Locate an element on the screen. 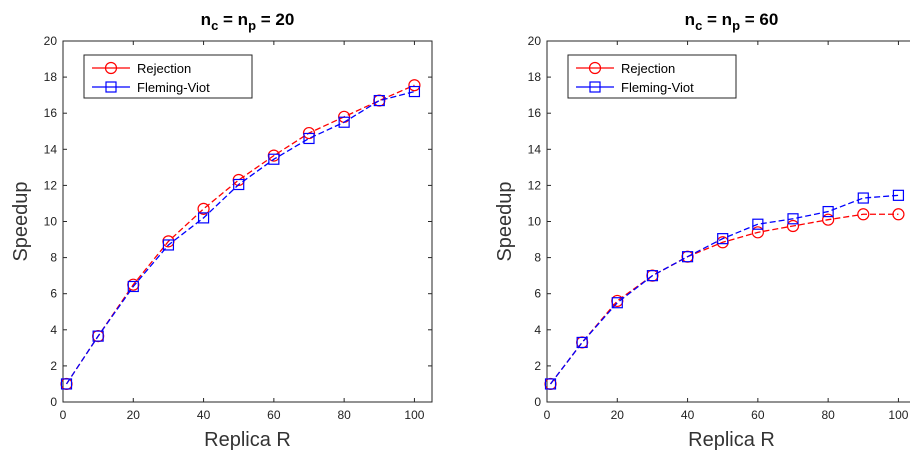 The width and height of the screenshot is (910, 457). panel-title: nc = np = 60 is located at coordinates (732, 21).